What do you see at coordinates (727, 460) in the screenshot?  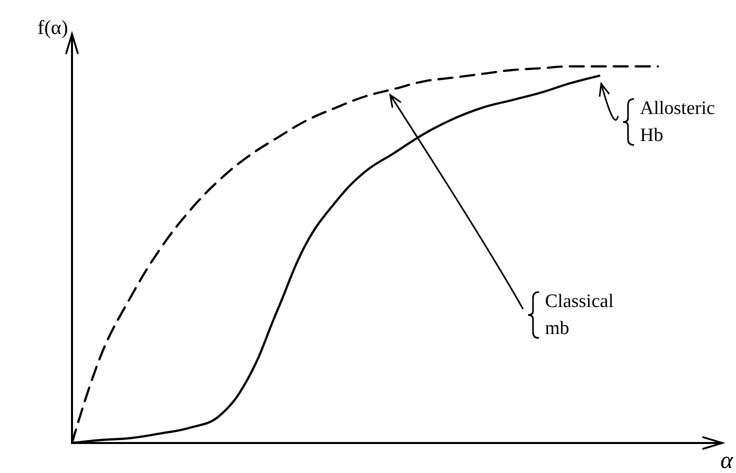 I see `x-axis-title: α` at bounding box center [727, 460].